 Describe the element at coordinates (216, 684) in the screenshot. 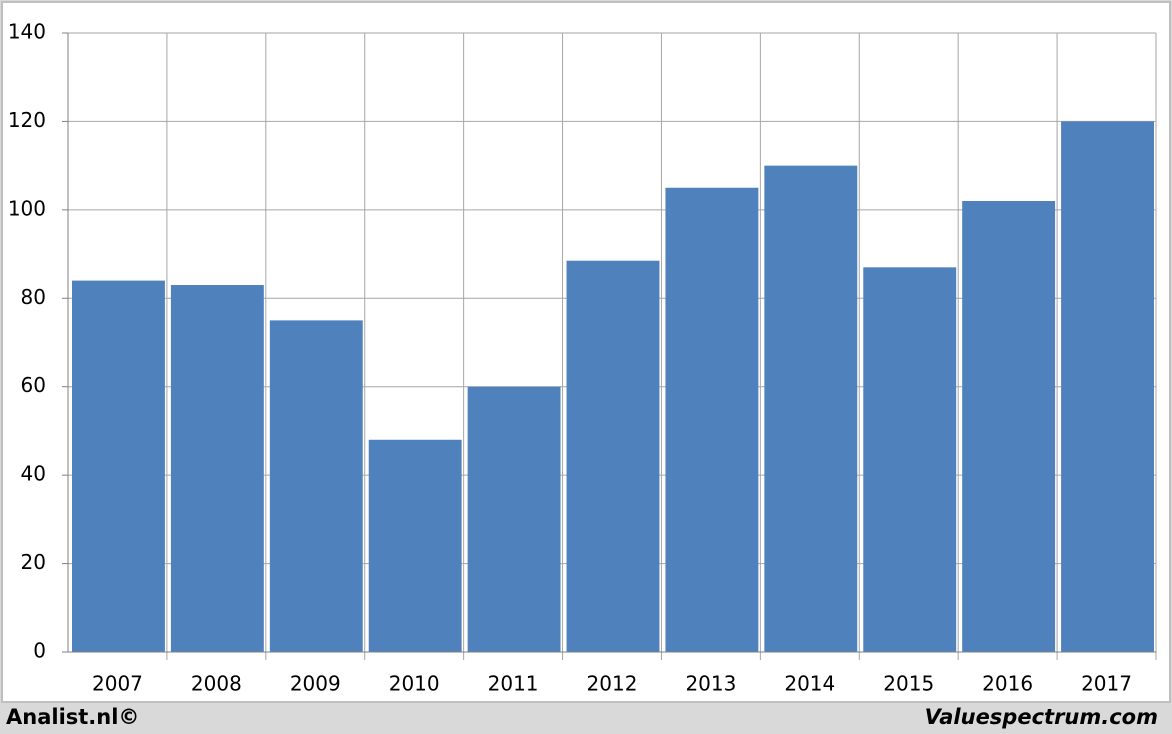

I see `x-tick-label: 2008` at that location.